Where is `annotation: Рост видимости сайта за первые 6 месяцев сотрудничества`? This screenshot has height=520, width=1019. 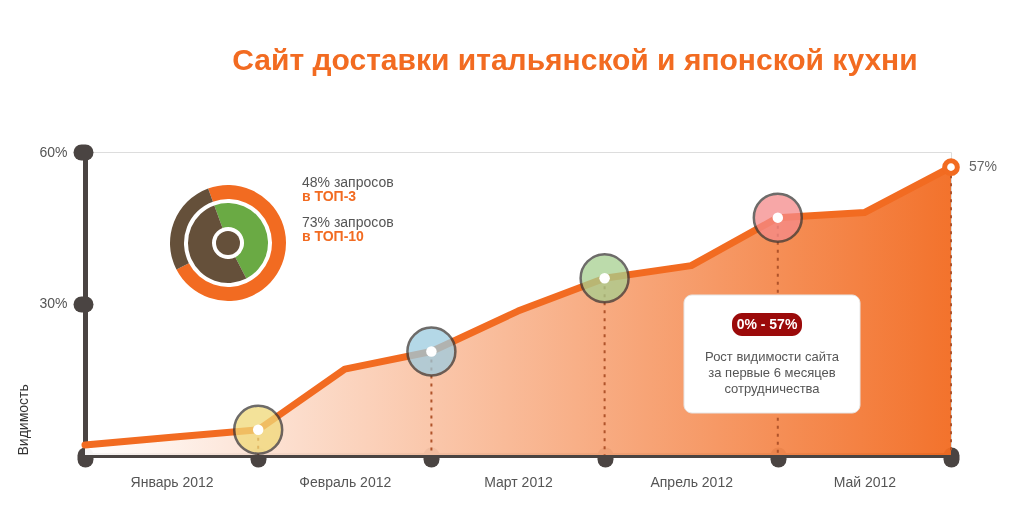
annotation: Рост видимости сайта за первые 6 месяцев сотрудничества is located at coordinates (772, 372).